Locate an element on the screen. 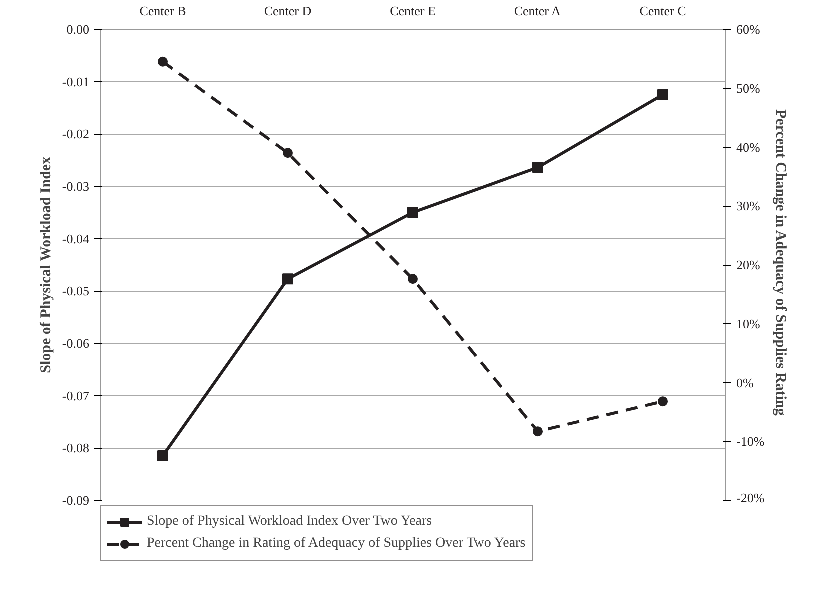 The height and width of the screenshot is (603, 839). x-tick-label: Center D is located at coordinates (288, 11).